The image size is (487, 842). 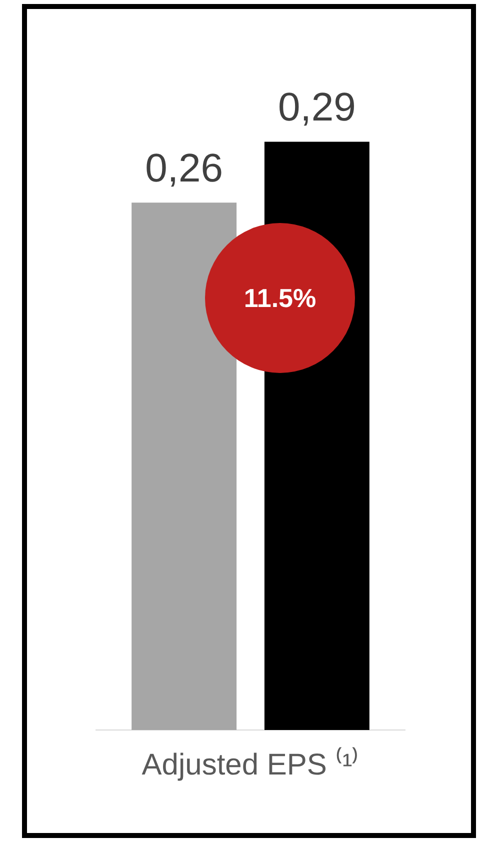 What do you see at coordinates (317, 108) in the screenshot?
I see `data-label: 0,29` at bounding box center [317, 108].